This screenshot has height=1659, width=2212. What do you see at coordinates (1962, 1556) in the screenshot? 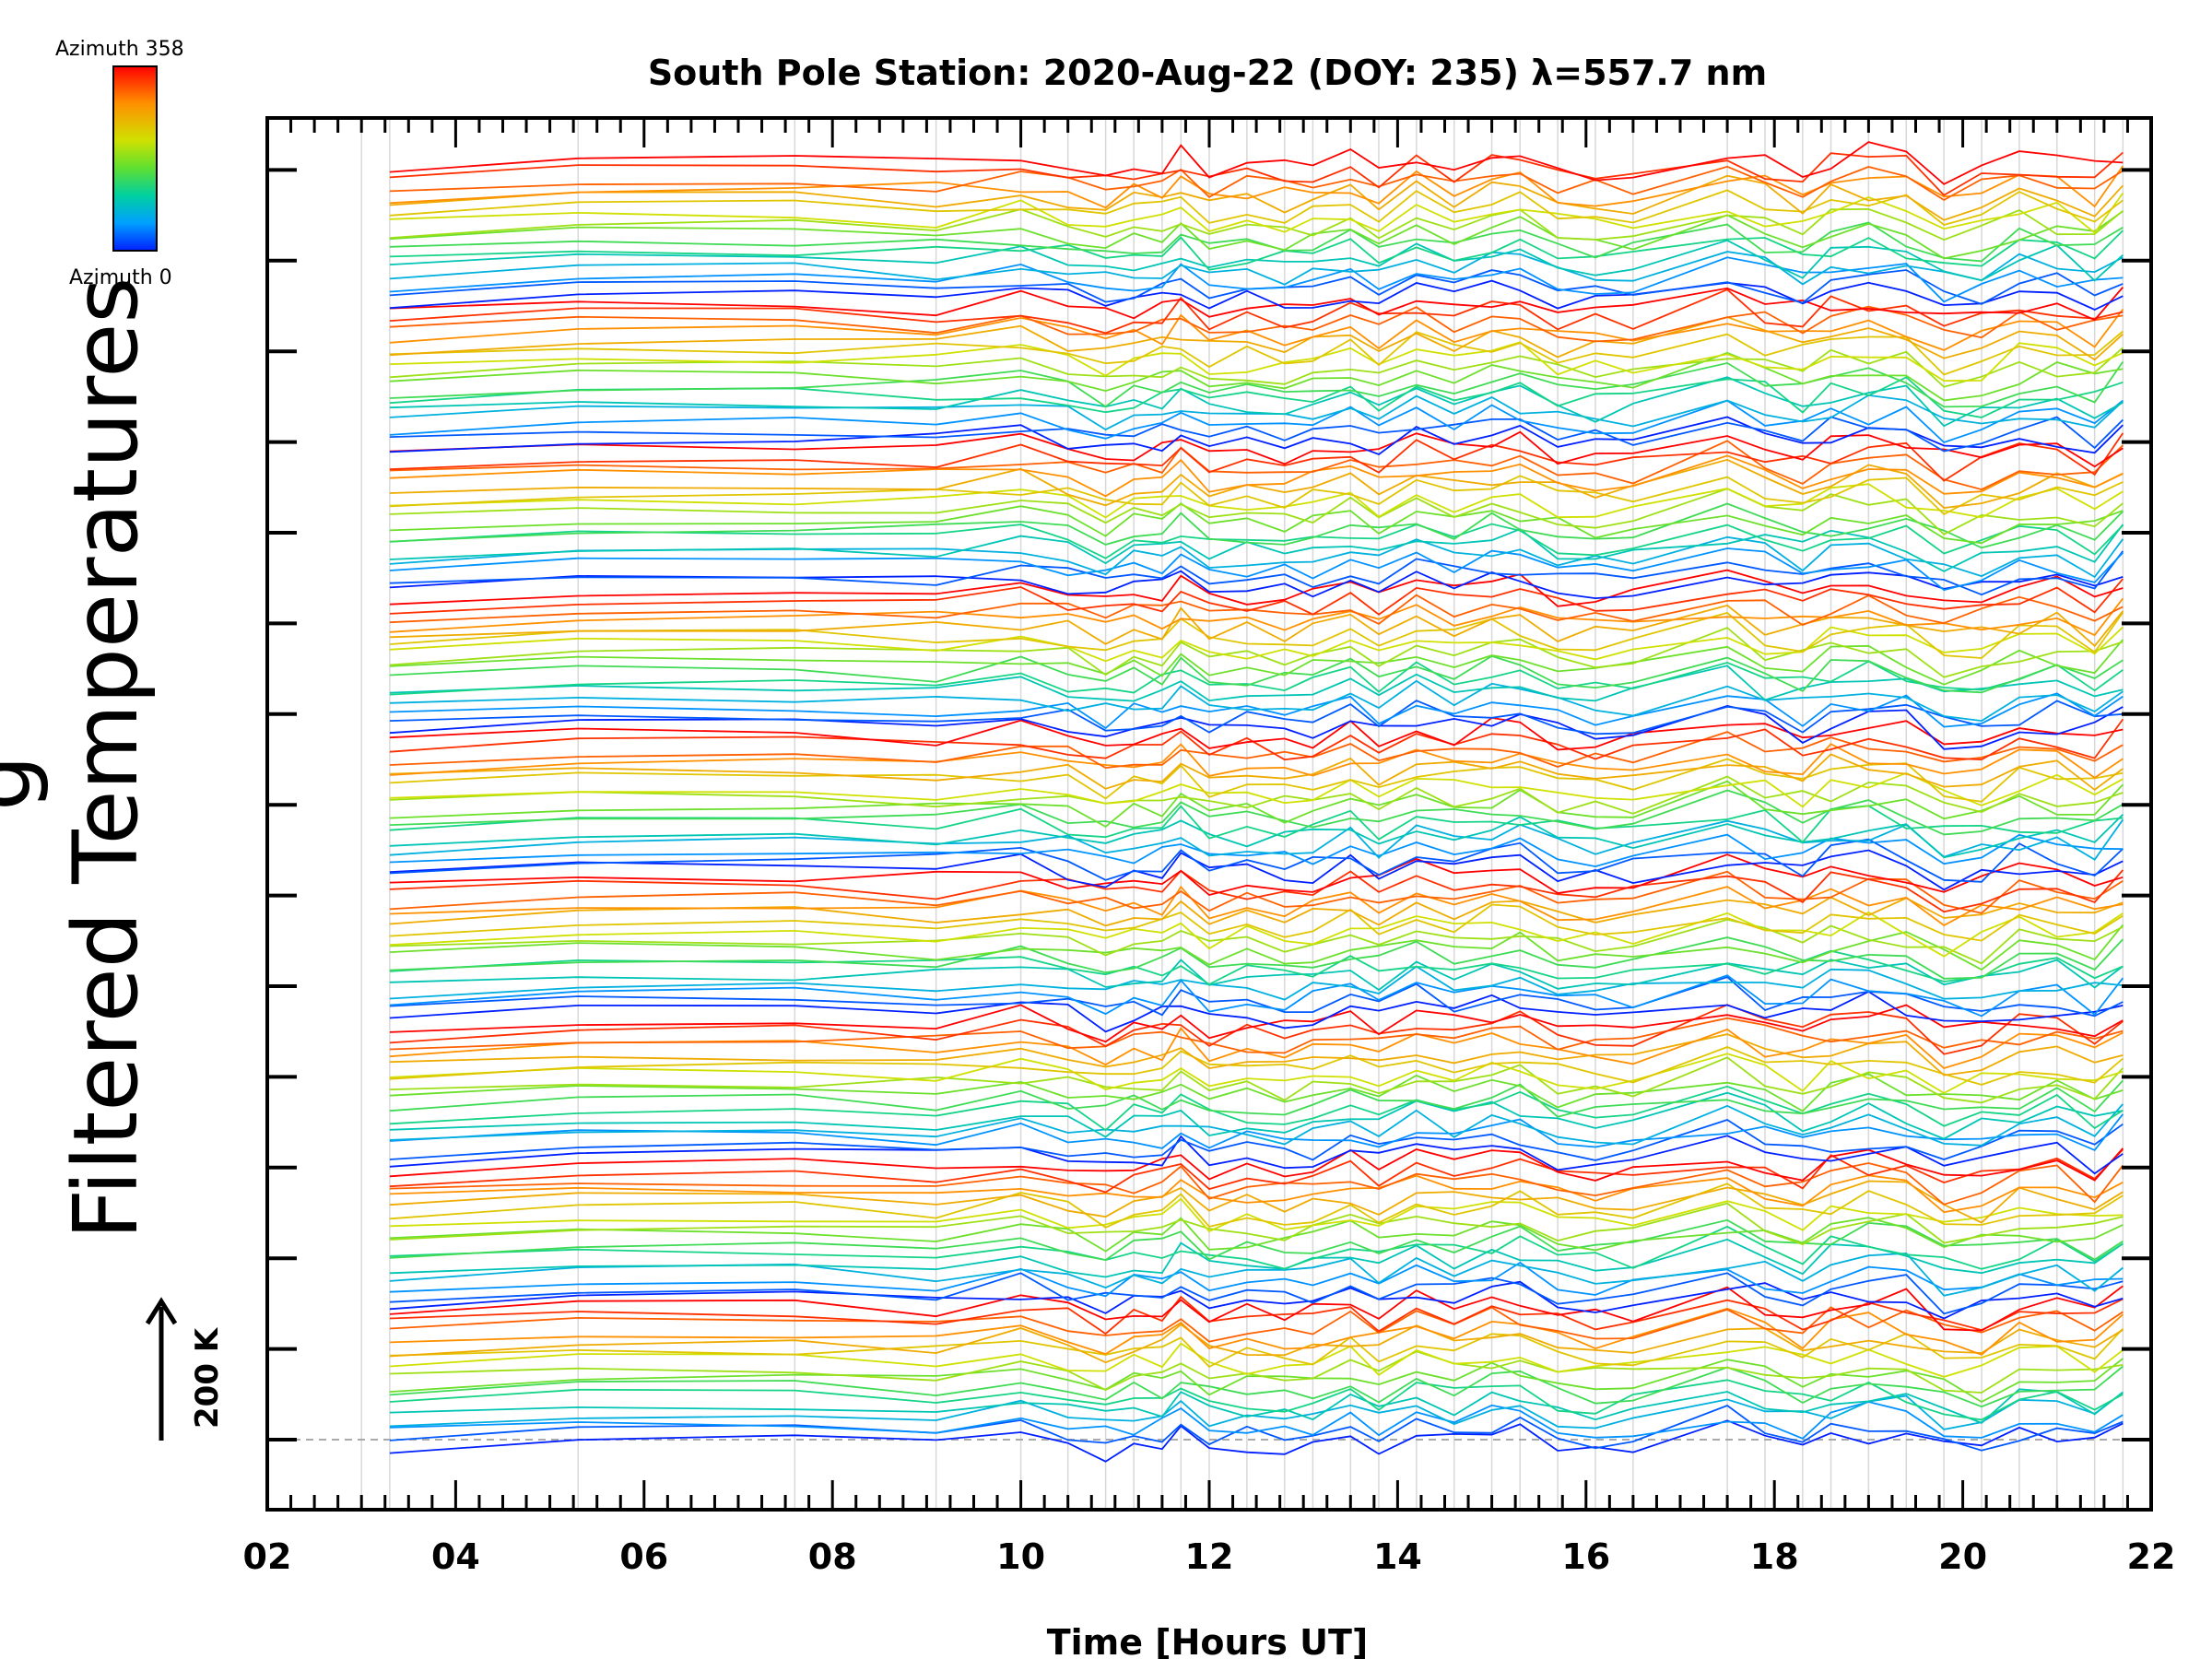
I see `x-tick-label: 20` at bounding box center [1962, 1556].